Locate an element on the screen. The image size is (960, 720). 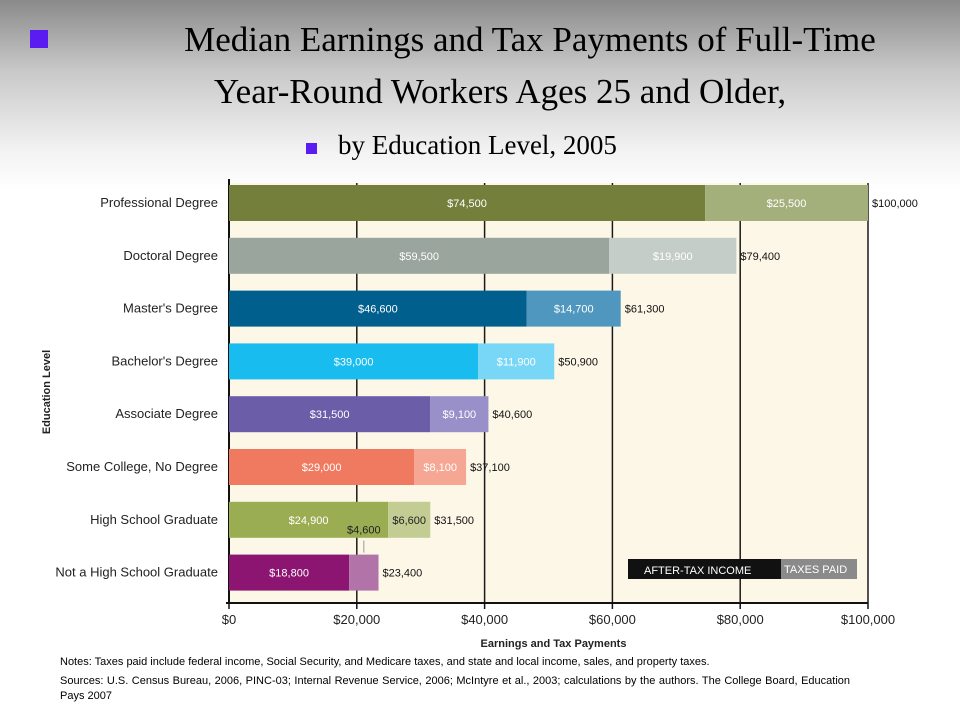
x-tick-label: $40,000 is located at coordinates (484, 619).